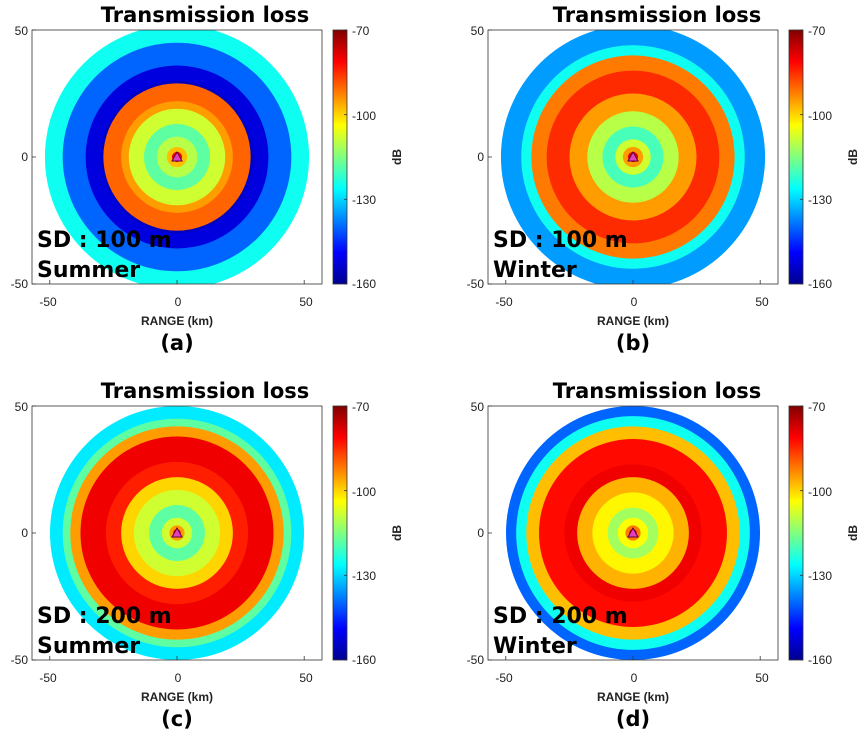 Image resolution: width=863 pixels, height=748 pixels. Describe the element at coordinates (645, 157) in the screenshot. I see `tl-plot-b` at that location.